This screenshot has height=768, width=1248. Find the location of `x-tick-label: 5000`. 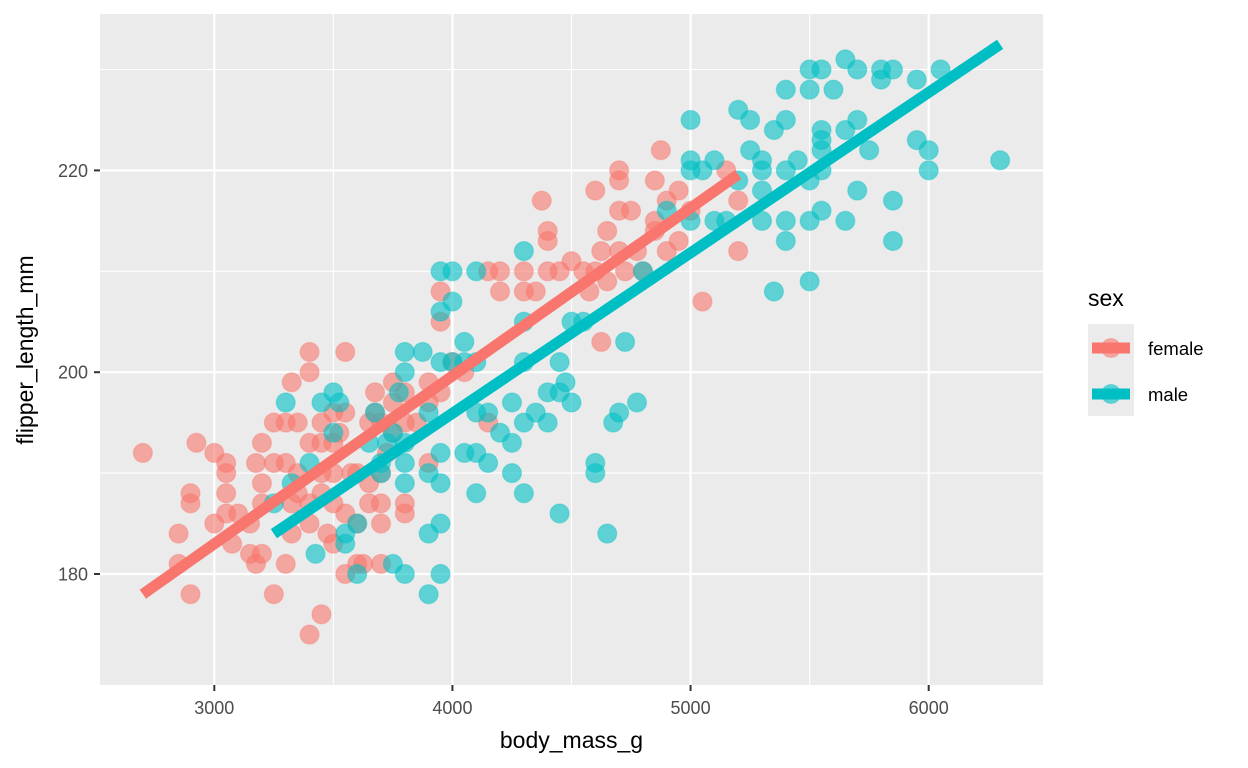

x-tick-label: 5000 is located at coordinates (691, 708).